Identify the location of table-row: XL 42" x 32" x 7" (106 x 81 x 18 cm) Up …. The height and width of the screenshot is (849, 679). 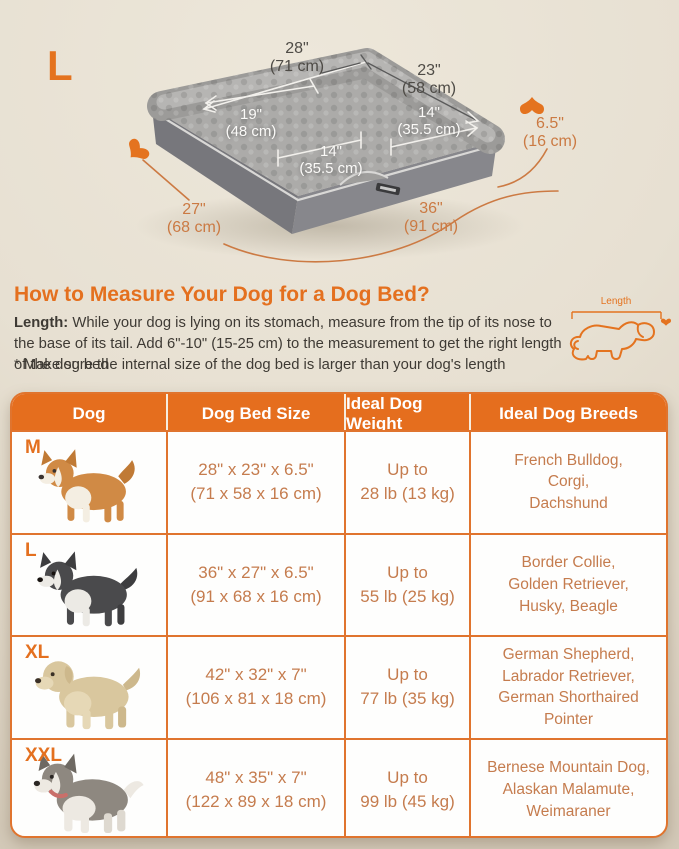
(339, 686).